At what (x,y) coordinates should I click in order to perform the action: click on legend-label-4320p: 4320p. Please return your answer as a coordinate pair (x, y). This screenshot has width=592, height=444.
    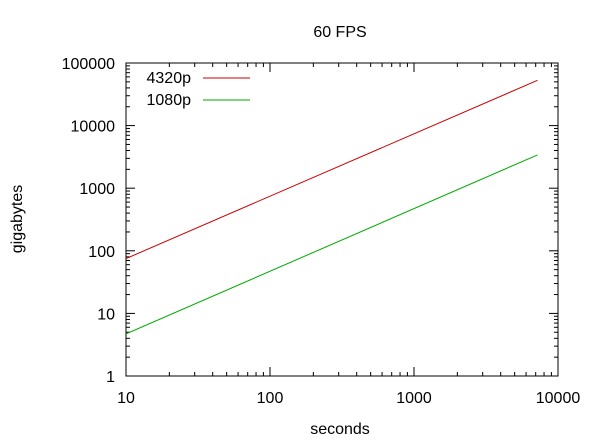
    Looking at the image, I should click on (169, 78).